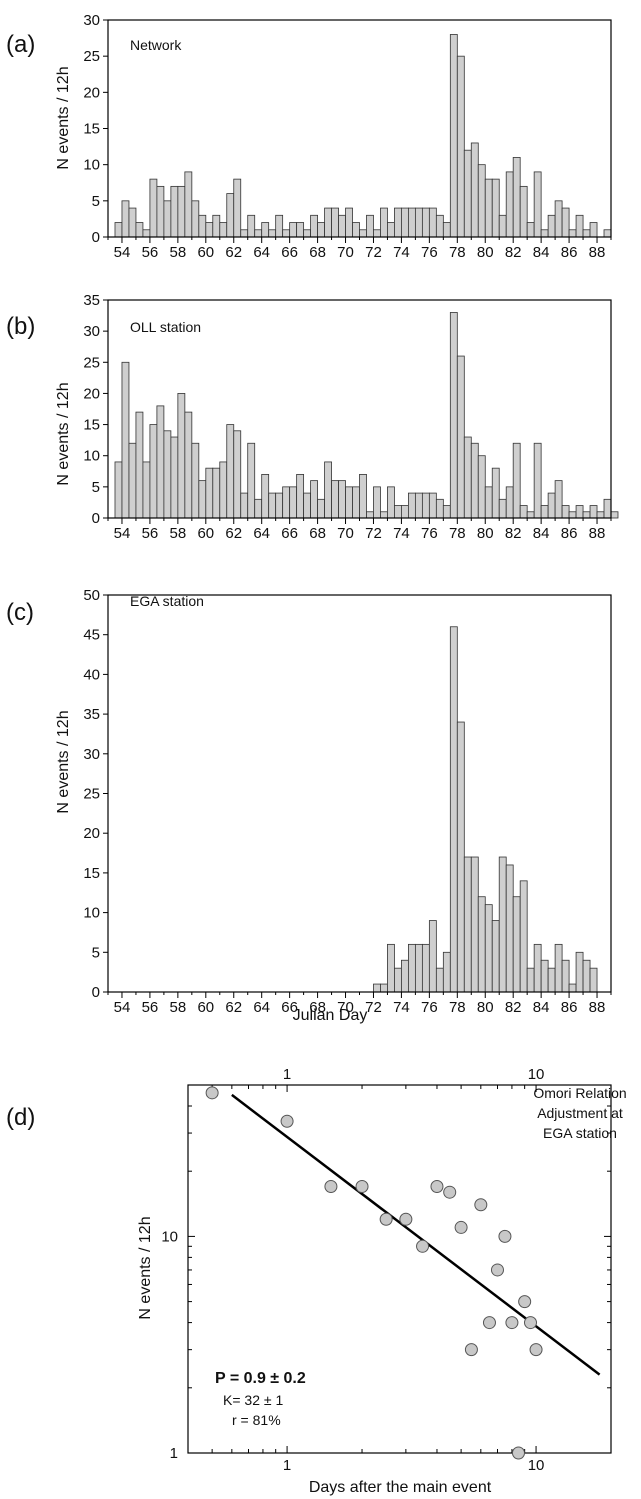 The width and height of the screenshot is (641, 1499). What do you see at coordinates (233, 533) in the screenshot?
I see `panel-b-x-tick-label: 62` at bounding box center [233, 533].